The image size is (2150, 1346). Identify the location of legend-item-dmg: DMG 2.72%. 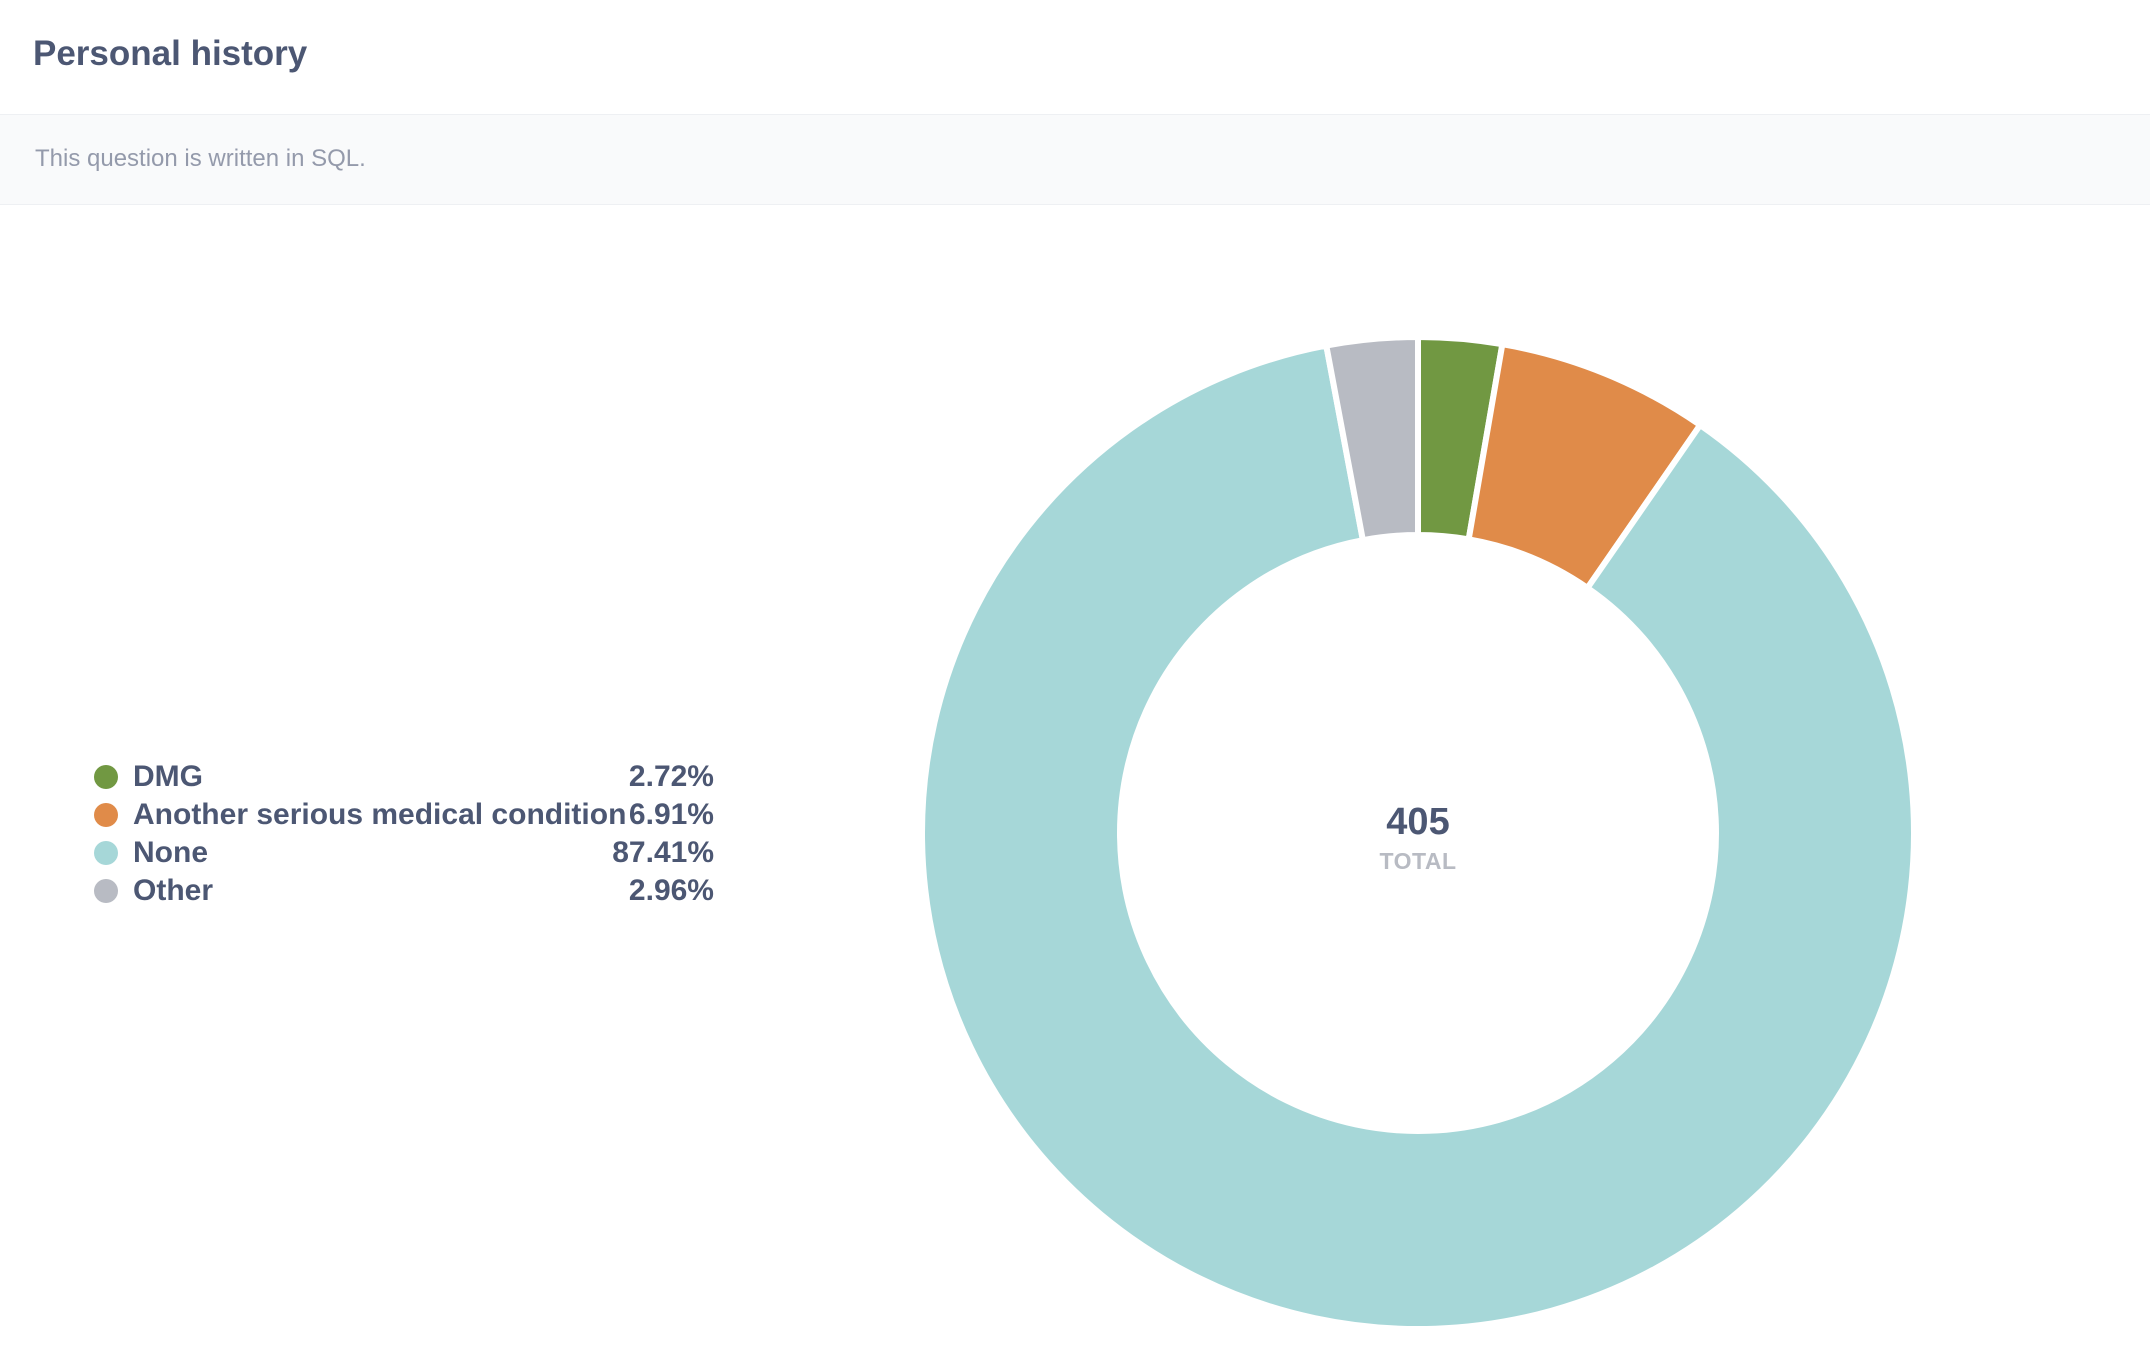
(404, 777).